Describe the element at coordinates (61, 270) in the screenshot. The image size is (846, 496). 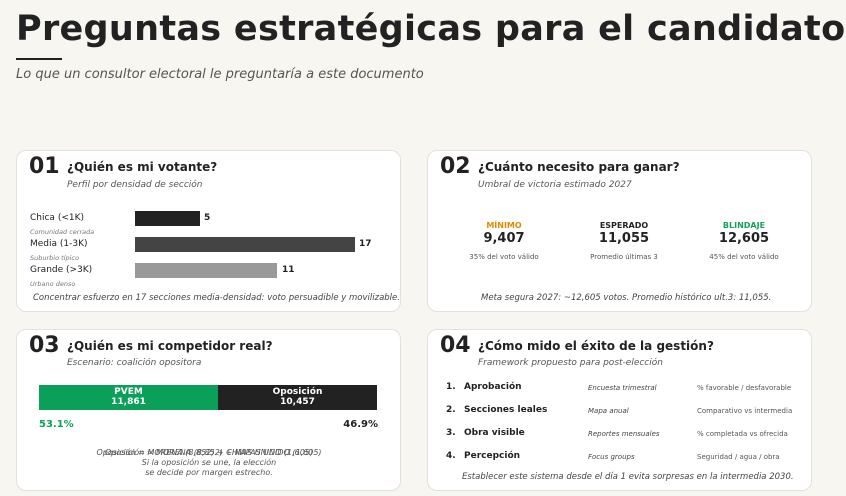
I see `bar-label-grande: Grande (>3K)` at that location.